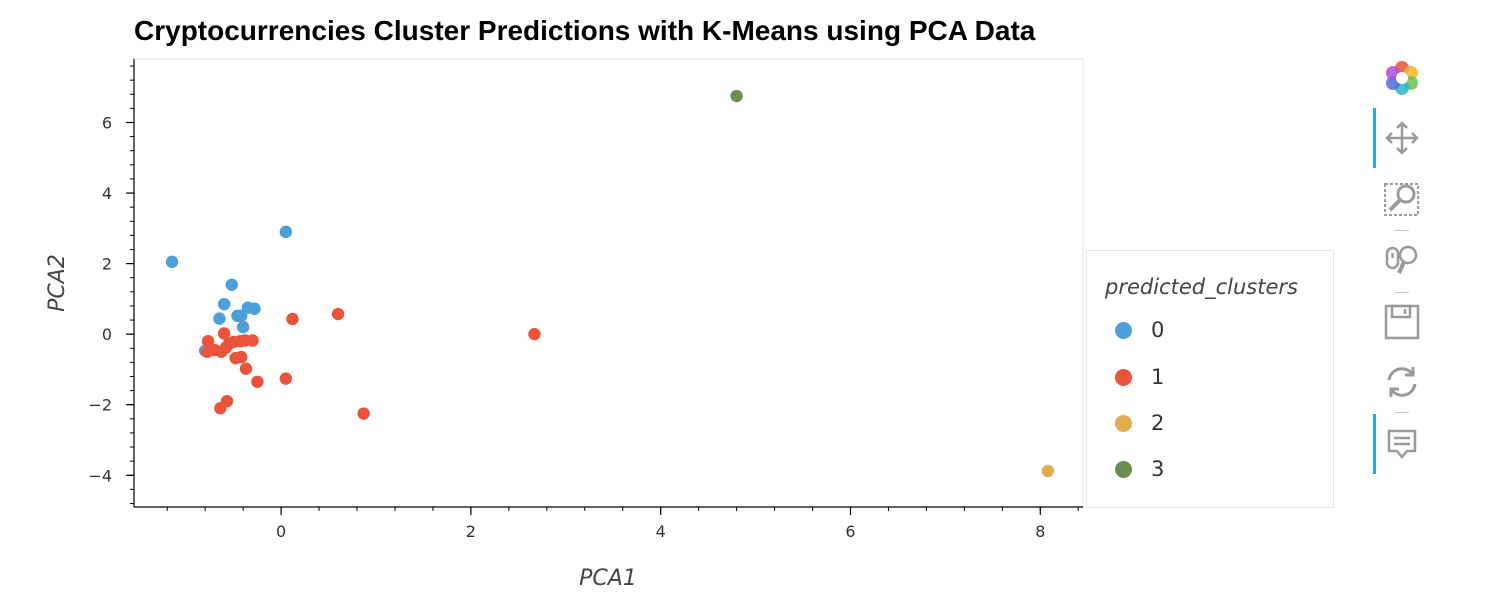  Describe the element at coordinates (608, 578) in the screenshot. I see `x-axis-label: PCA1` at that location.